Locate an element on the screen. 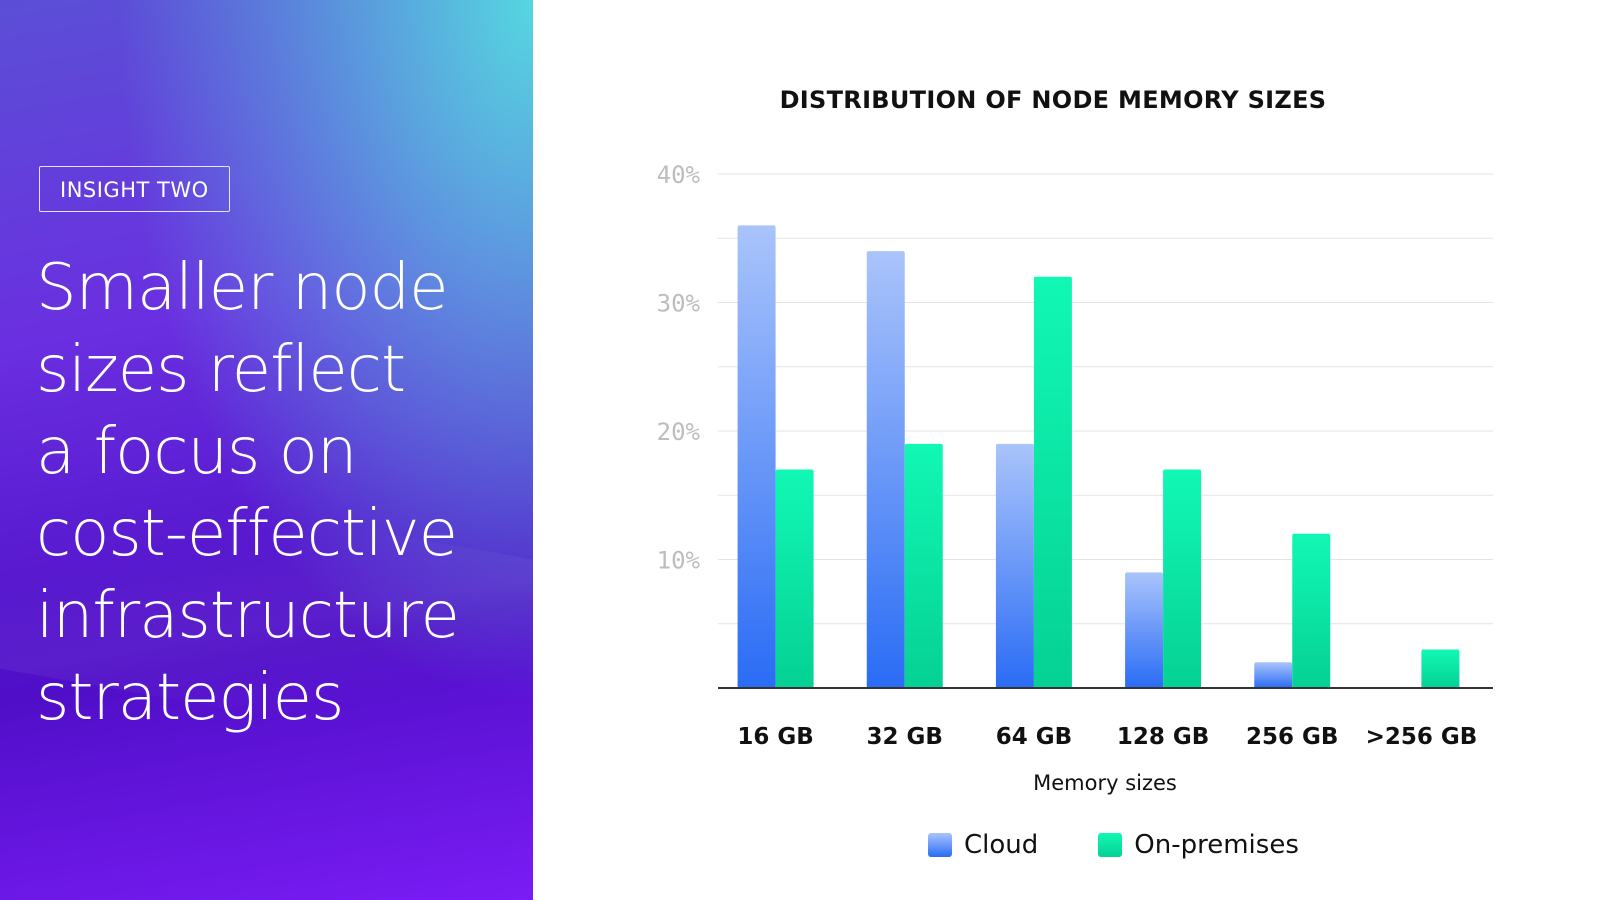 The image size is (1600, 900). x-tick-label: 128 GB is located at coordinates (1163, 737).